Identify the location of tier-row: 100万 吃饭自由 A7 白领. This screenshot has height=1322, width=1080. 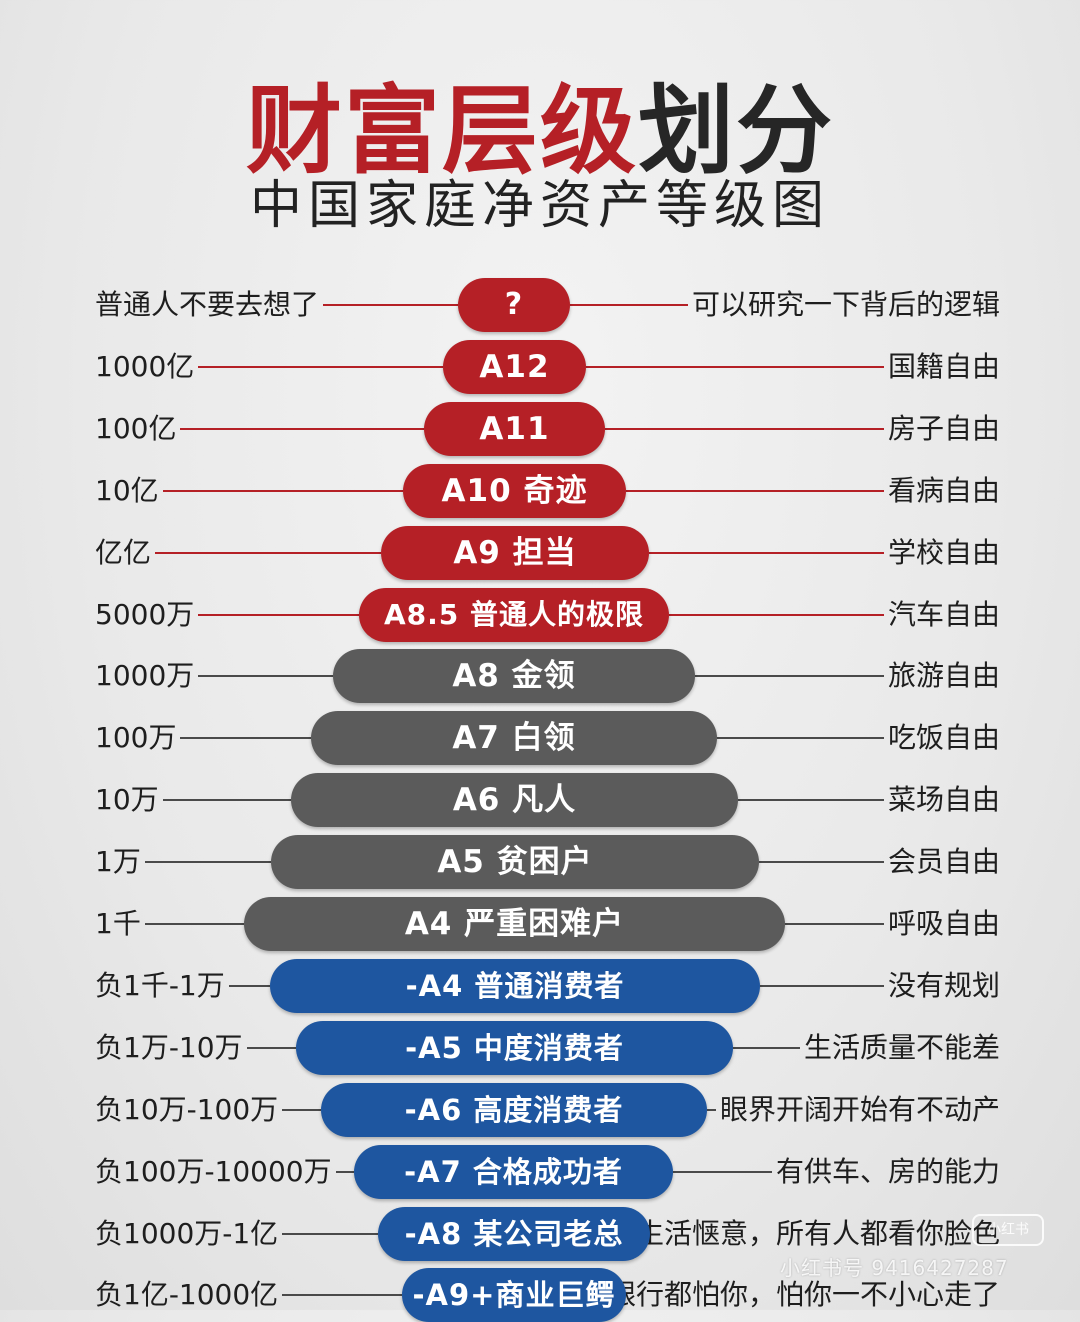
(540, 738).